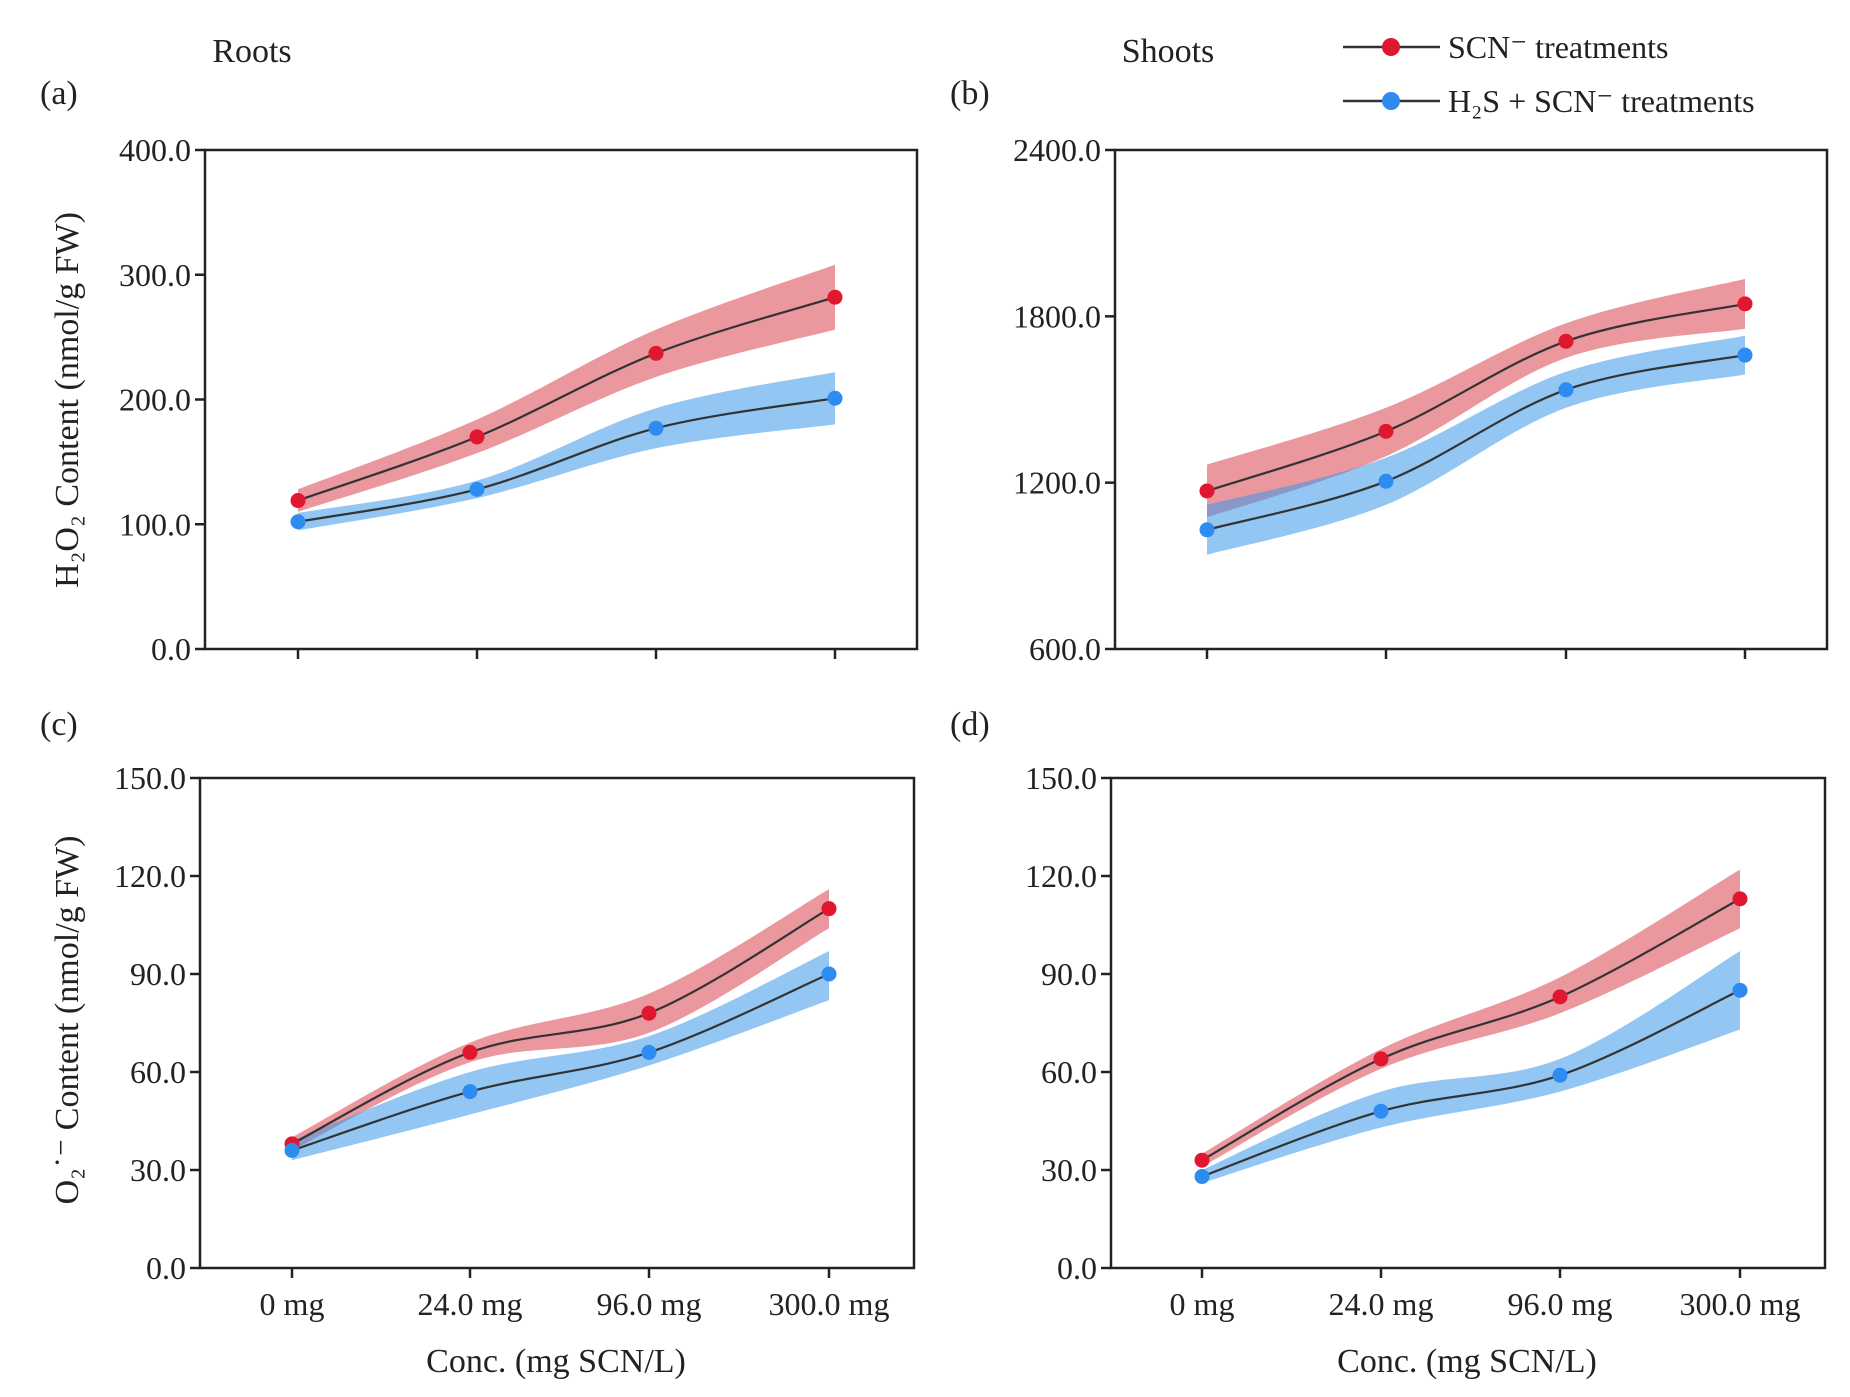 This screenshot has width=1850, height=1397. I want to click on band-scn-d, so click(1471, 1018).